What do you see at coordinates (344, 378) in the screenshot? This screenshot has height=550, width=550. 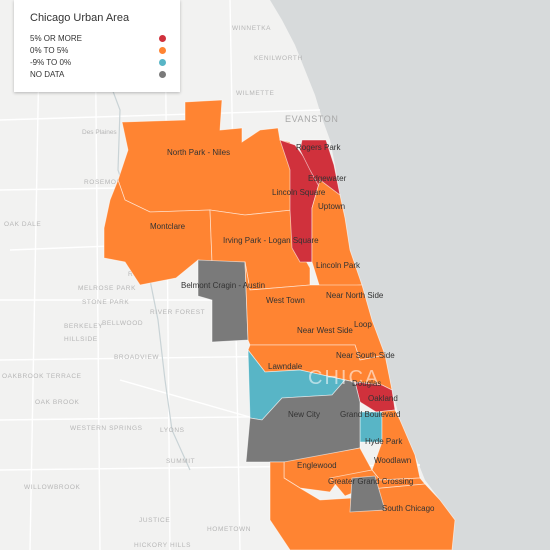 I see `watermark-chicago: CHICA` at bounding box center [344, 378].